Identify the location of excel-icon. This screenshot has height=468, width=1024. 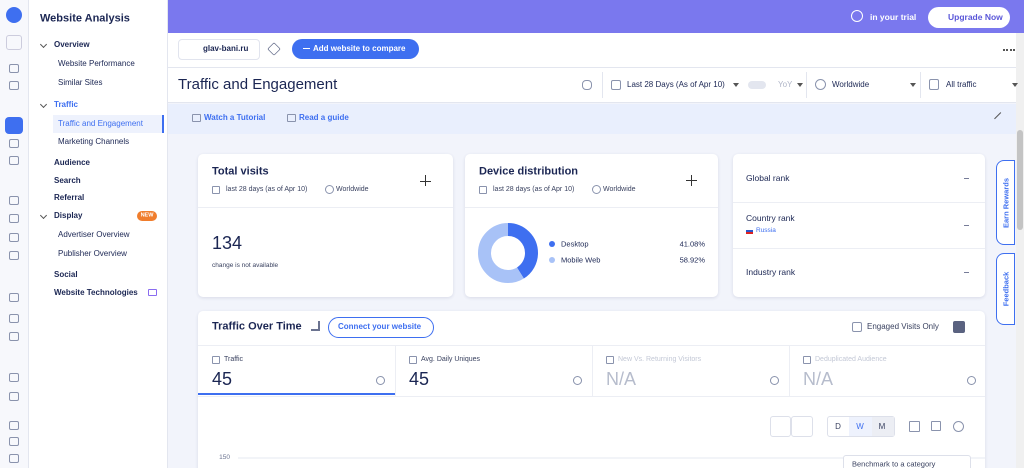
(959, 327).